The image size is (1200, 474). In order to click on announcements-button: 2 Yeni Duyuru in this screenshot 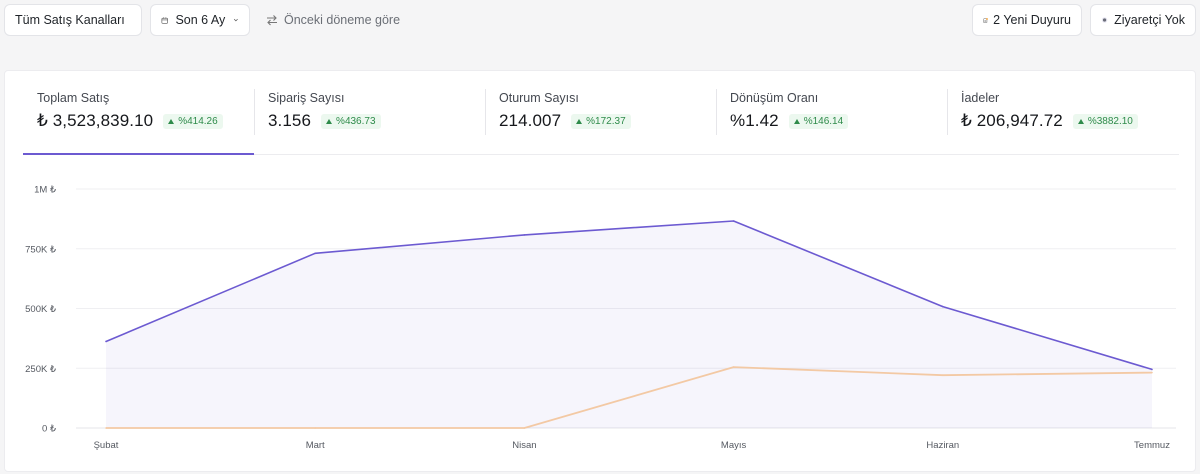, I will do `click(1027, 20)`.